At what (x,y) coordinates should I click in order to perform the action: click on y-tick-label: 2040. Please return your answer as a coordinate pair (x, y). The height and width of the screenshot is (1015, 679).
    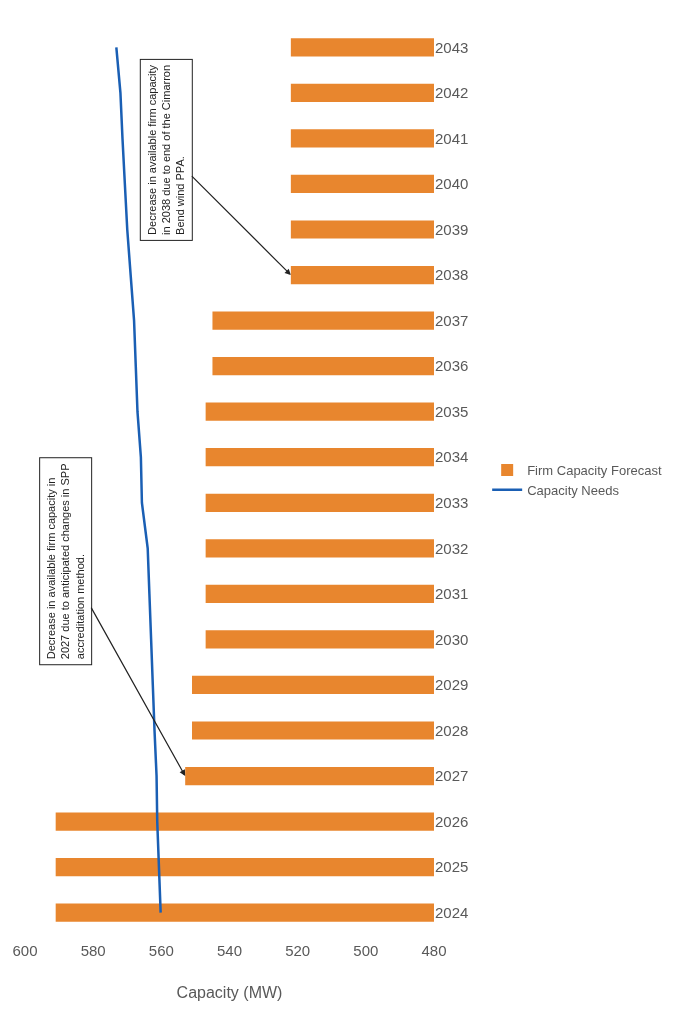
    Looking at the image, I should click on (452, 184).